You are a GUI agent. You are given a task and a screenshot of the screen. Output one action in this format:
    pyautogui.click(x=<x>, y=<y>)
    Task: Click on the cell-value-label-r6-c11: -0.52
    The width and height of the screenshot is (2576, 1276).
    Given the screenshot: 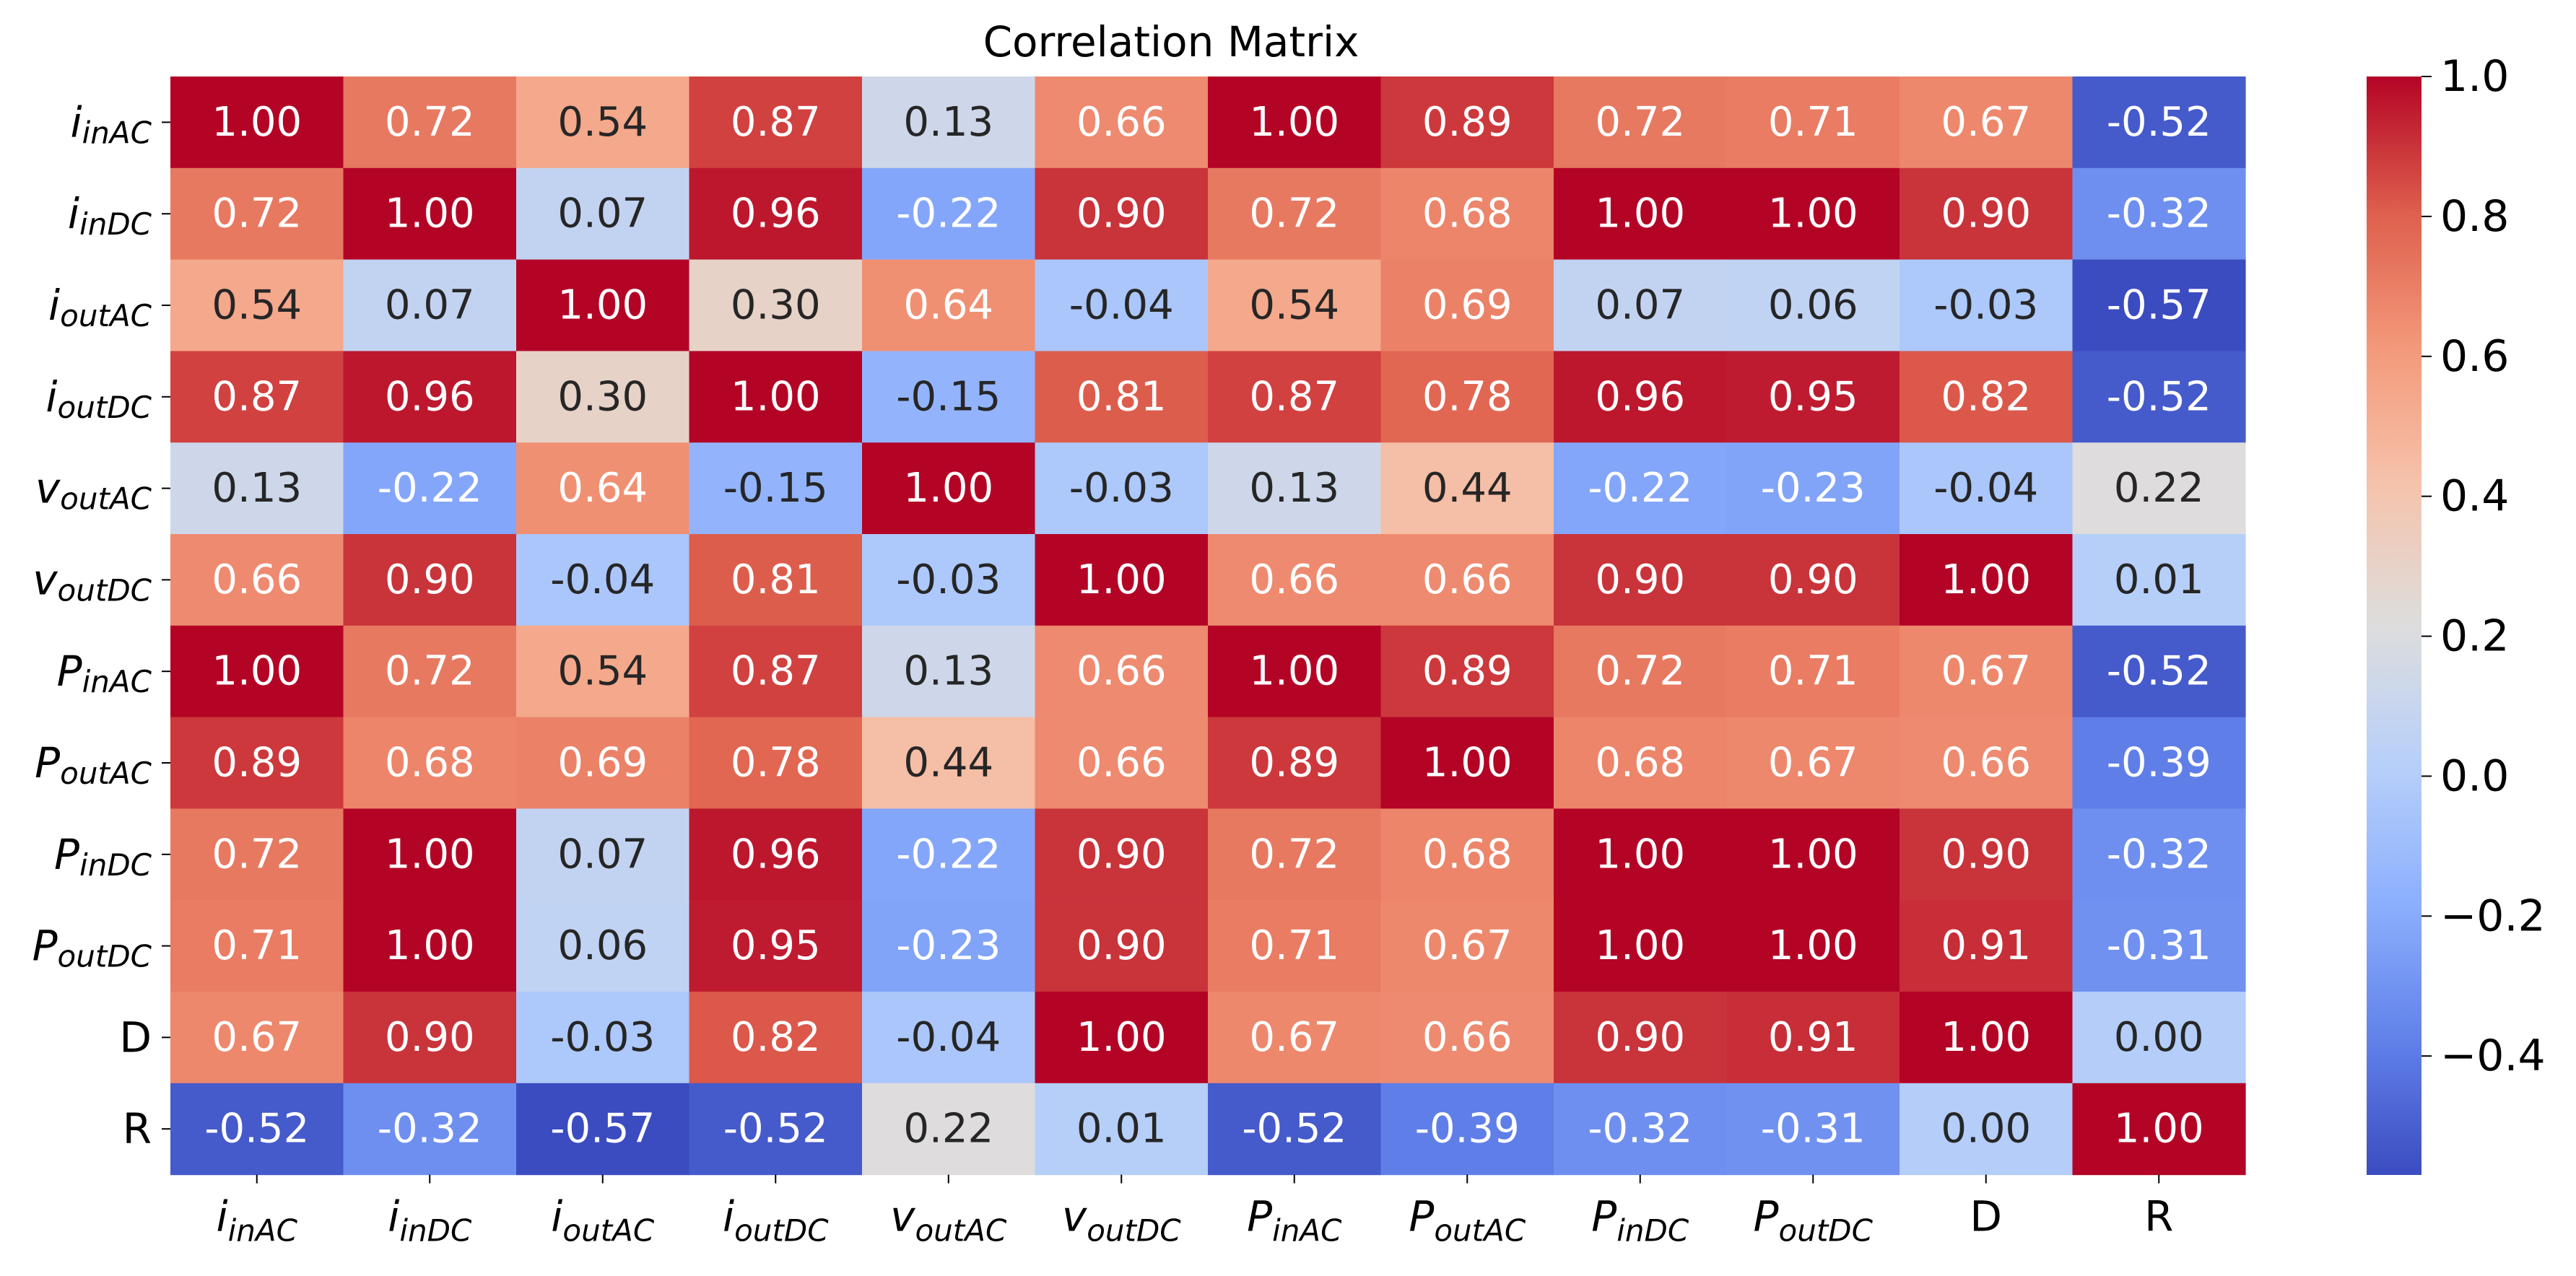 What is the action you would take?
    pyautogui.click(x=2159, y=671)
    